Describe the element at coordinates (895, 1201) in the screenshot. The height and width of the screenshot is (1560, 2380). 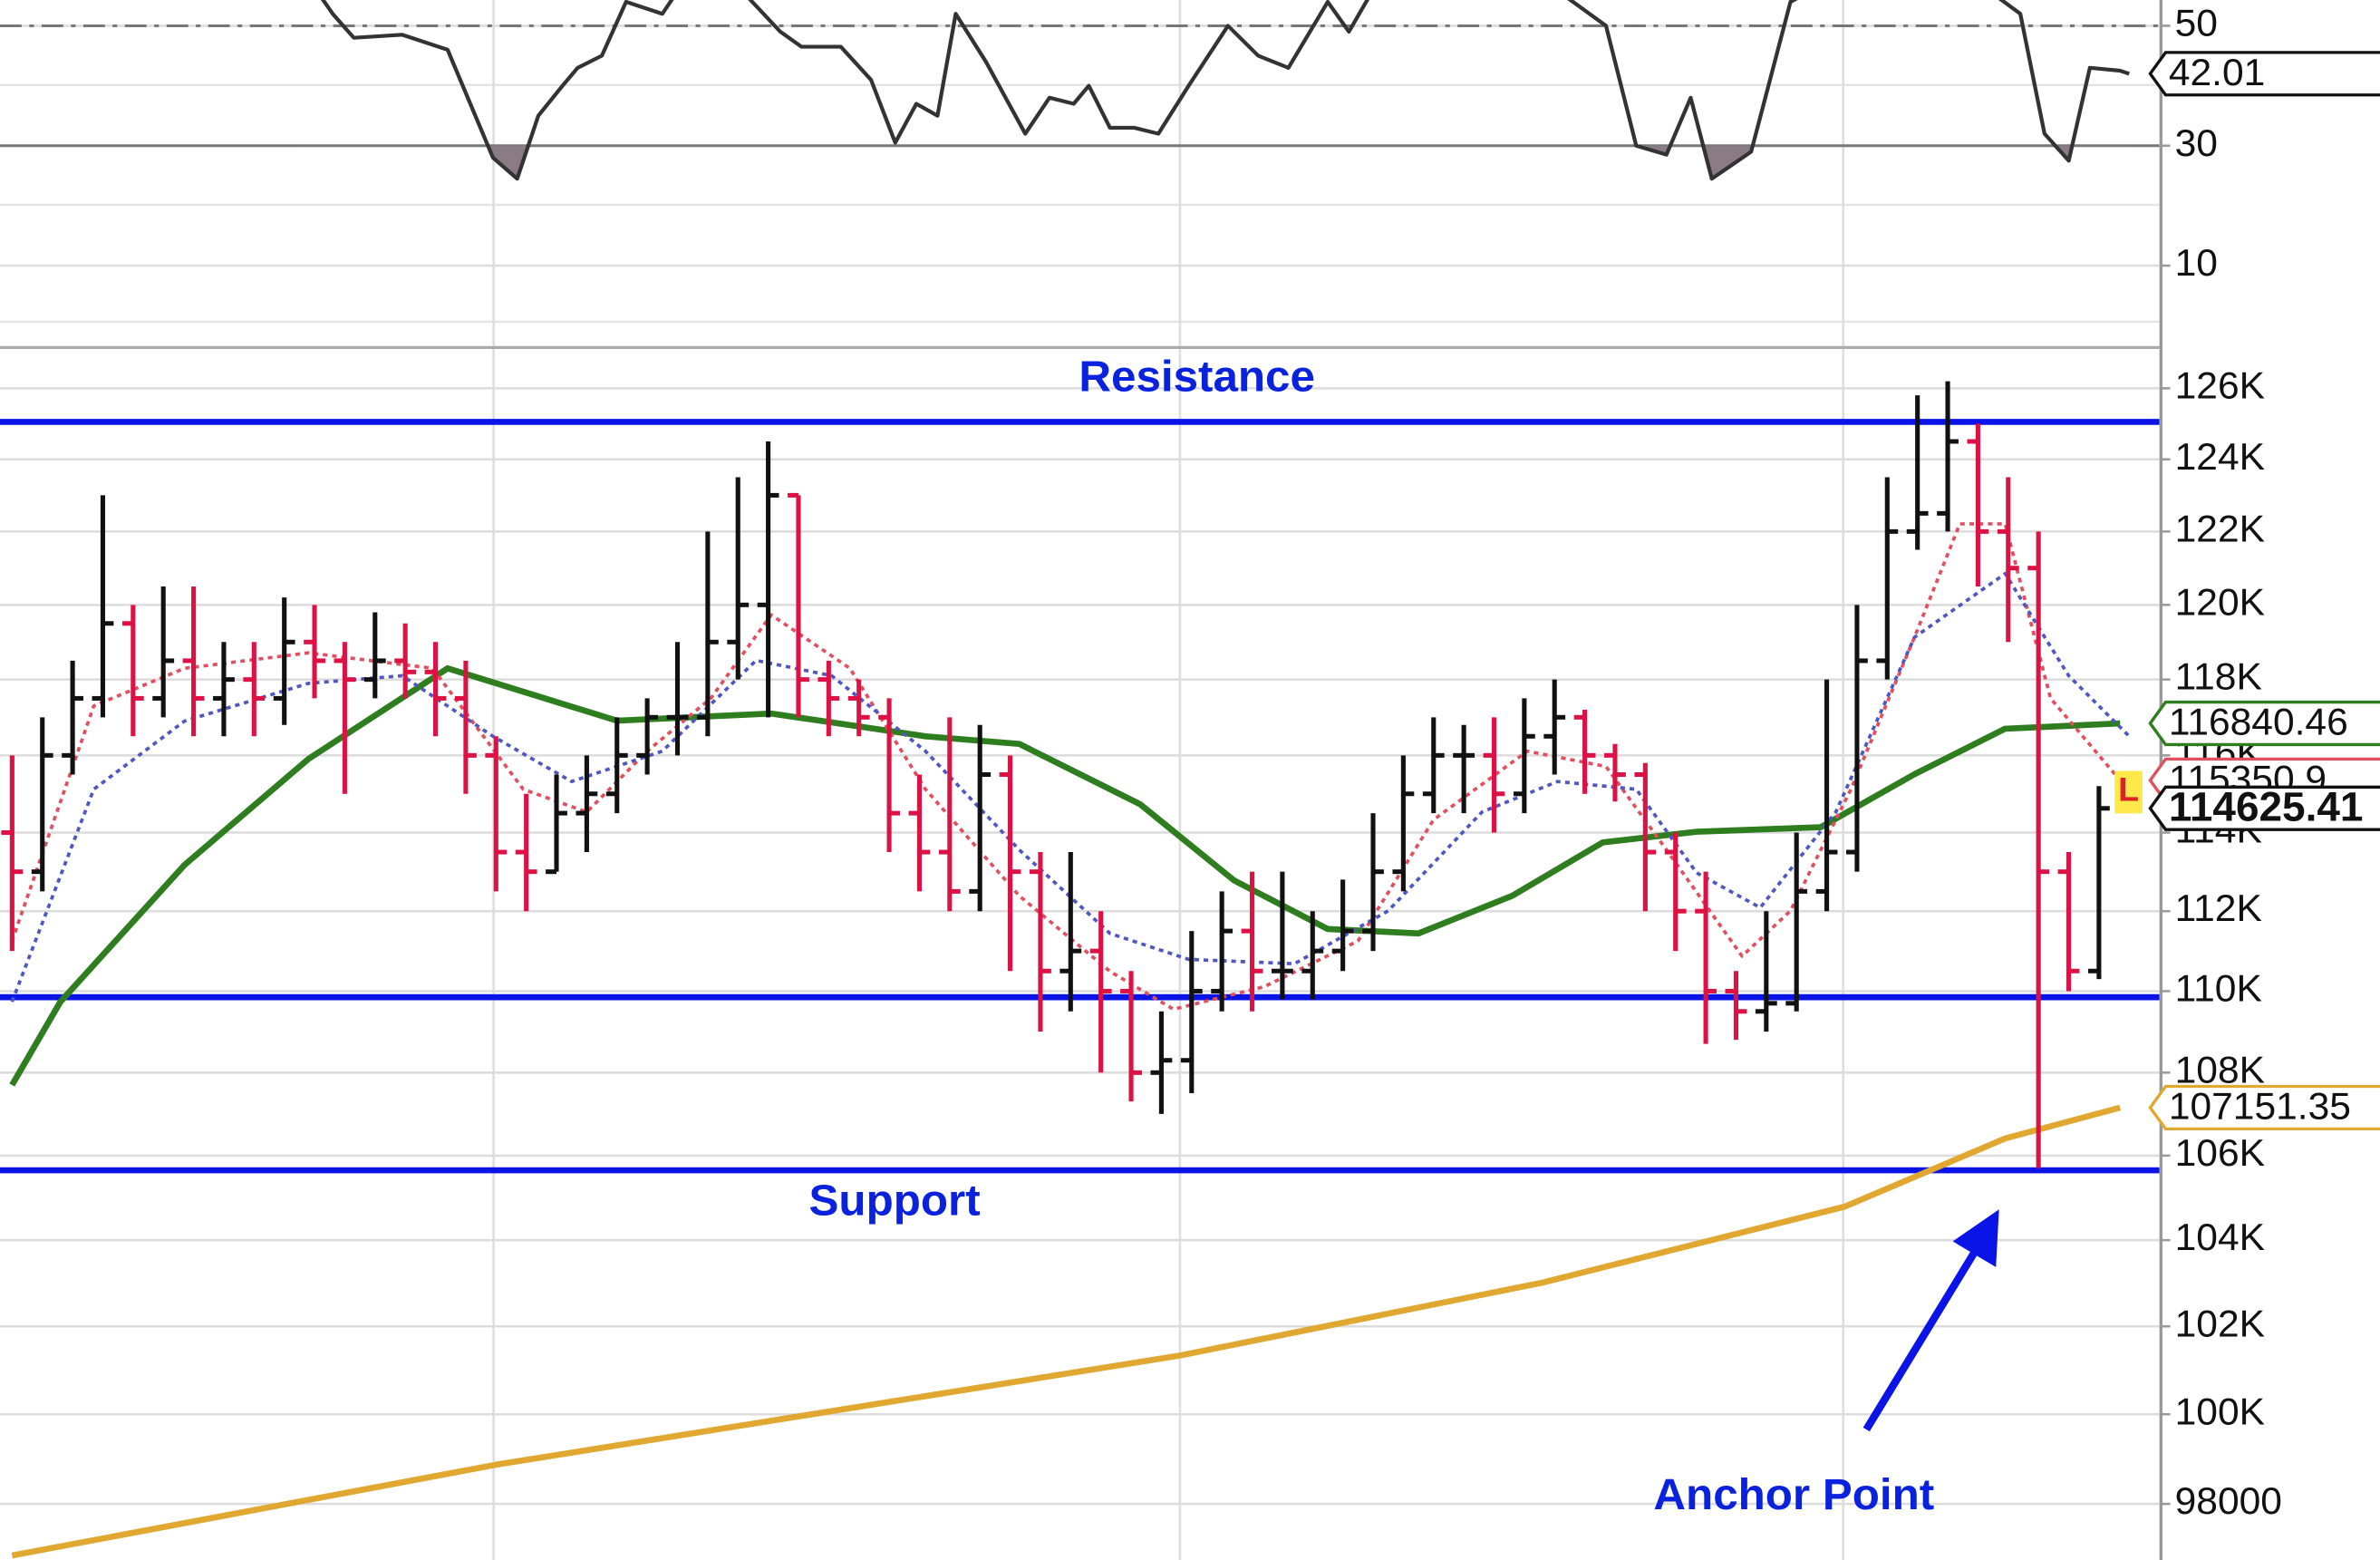
I see `annotation: Support` at that location.